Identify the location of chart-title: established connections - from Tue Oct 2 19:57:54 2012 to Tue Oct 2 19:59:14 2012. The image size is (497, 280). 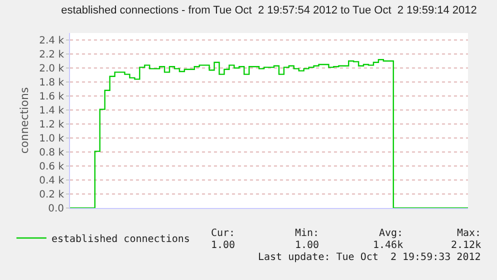
(269, 10).